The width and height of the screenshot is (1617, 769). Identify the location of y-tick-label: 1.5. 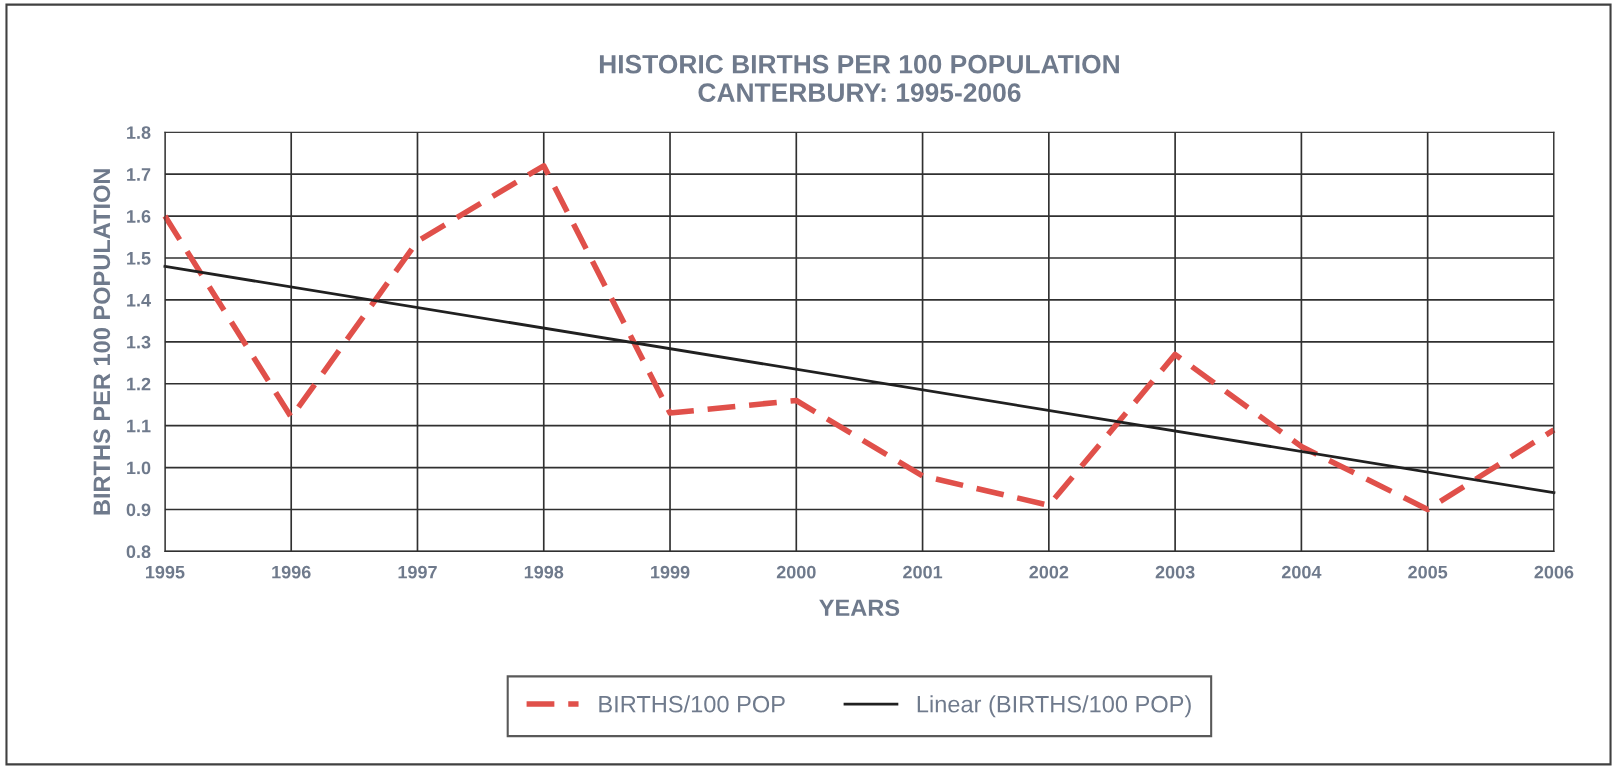
(139, 258).